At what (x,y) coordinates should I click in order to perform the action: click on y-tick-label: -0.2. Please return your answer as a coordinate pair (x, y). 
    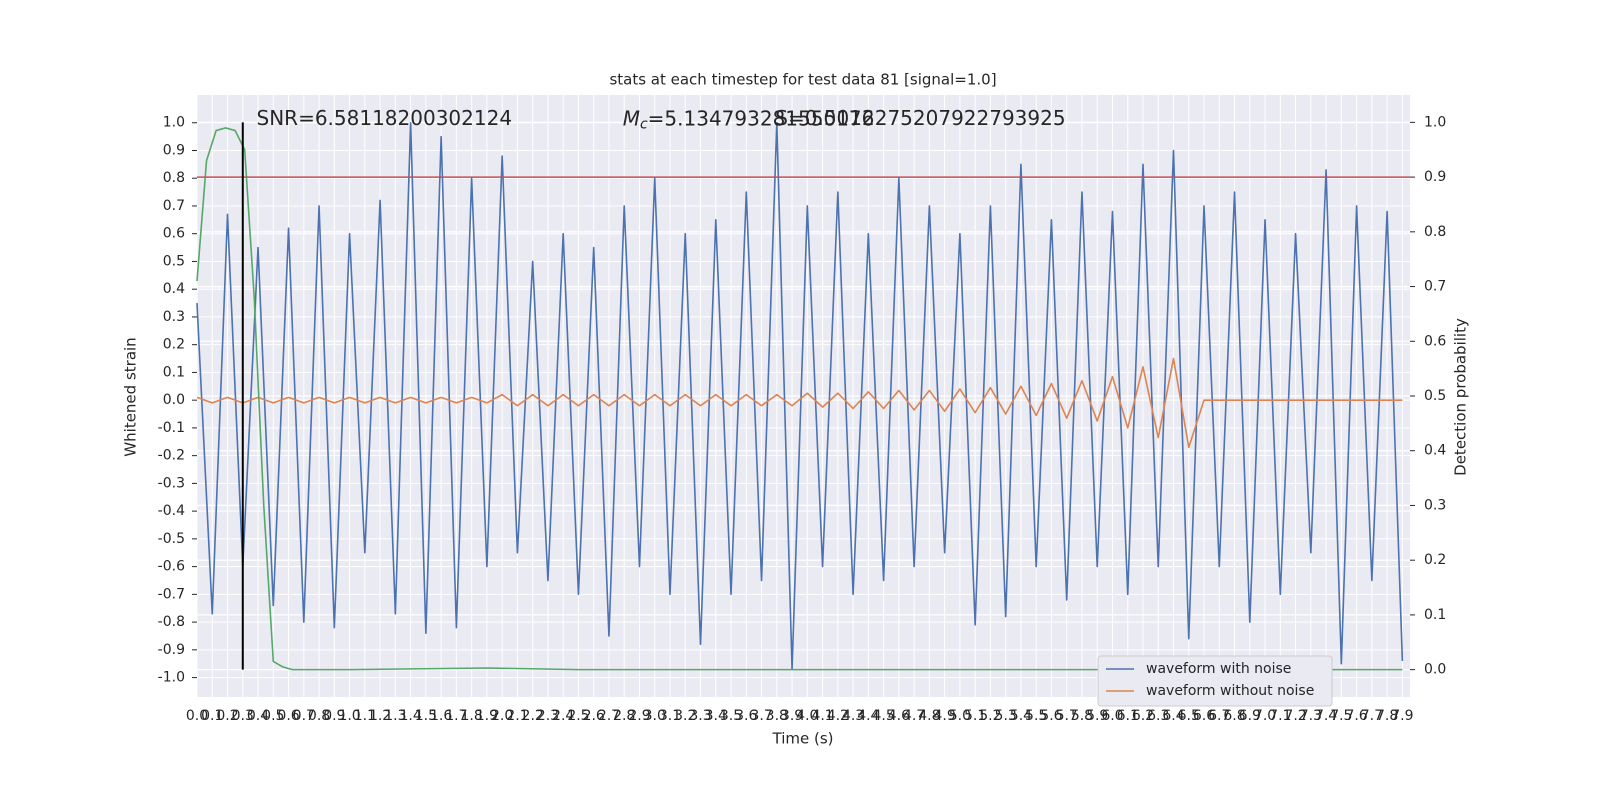
    Looking at the image, I should click on (171, 456).